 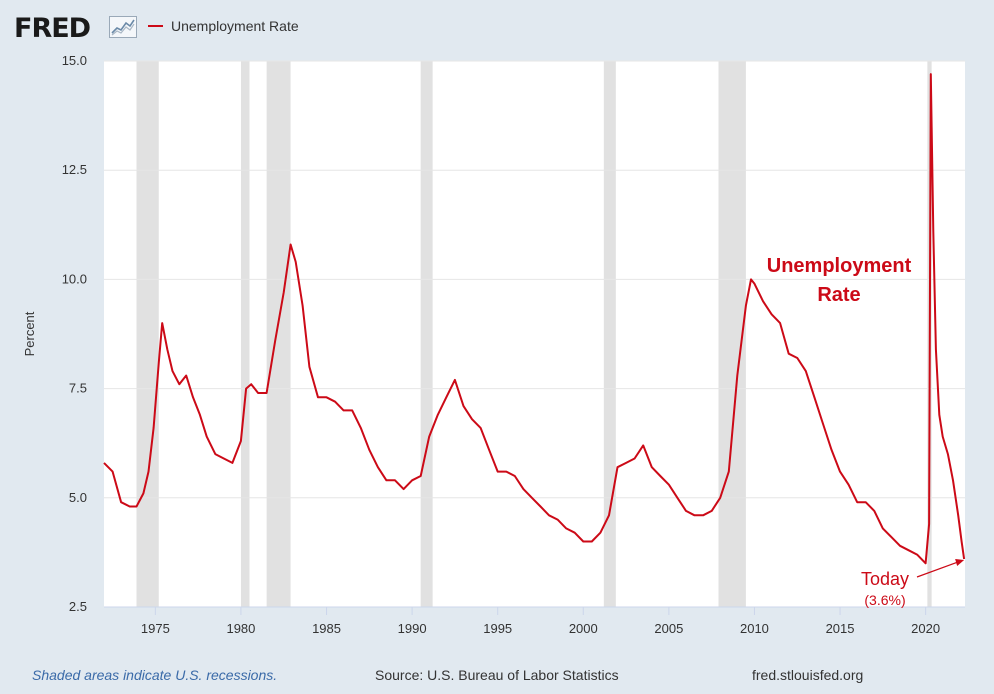 I want to click on x-tick-label: 1990, so click(x=412, y=628).